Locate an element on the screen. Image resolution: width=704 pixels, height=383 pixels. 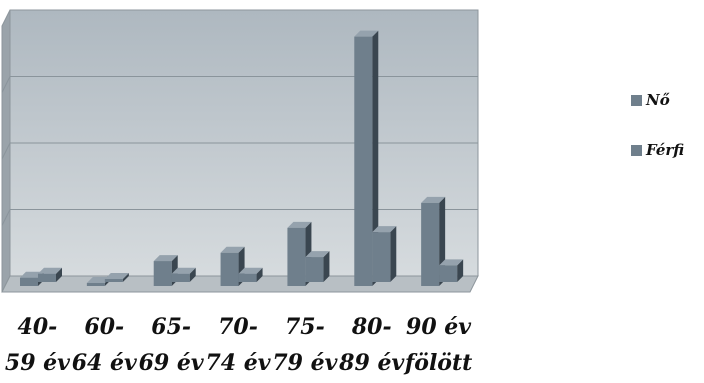
x-tick-line: fölött is located at coordinates (438, 363).